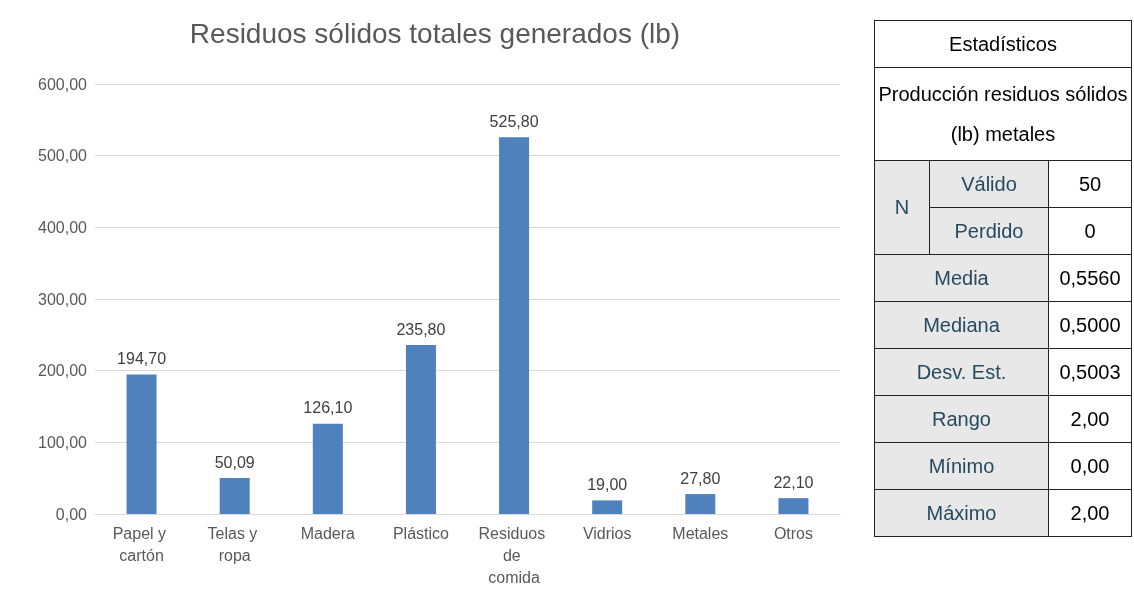 Image resolution: width=1134 pixels, height=612 pixels. What do you see at coordinates (328, 533) in the screenshot?
I see `x-tick-label: Madera` at bounding box center [328, 533].